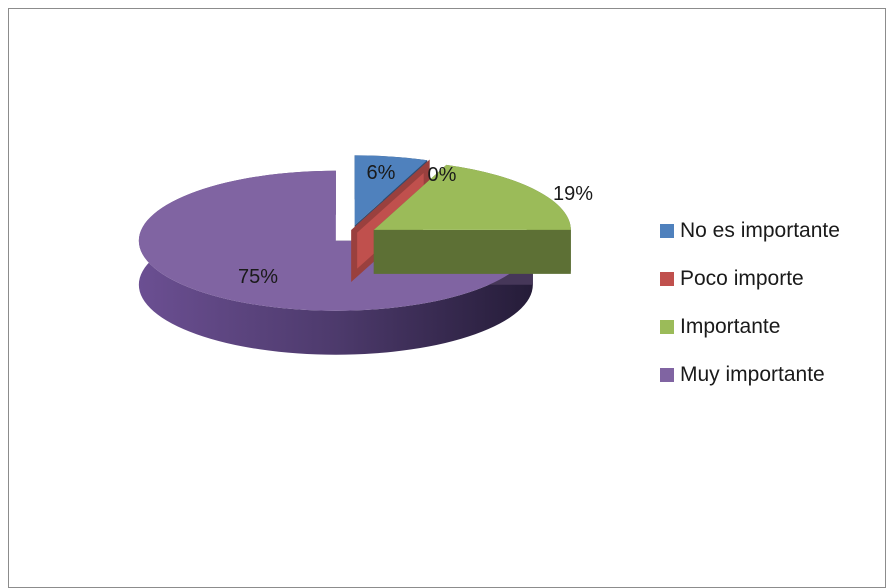 This screenshot has height=588, width=888. What do you see at coordinates (472, 197) in the screenshot?
I see `pie-slice-importante` at bounding box center [472, 197].